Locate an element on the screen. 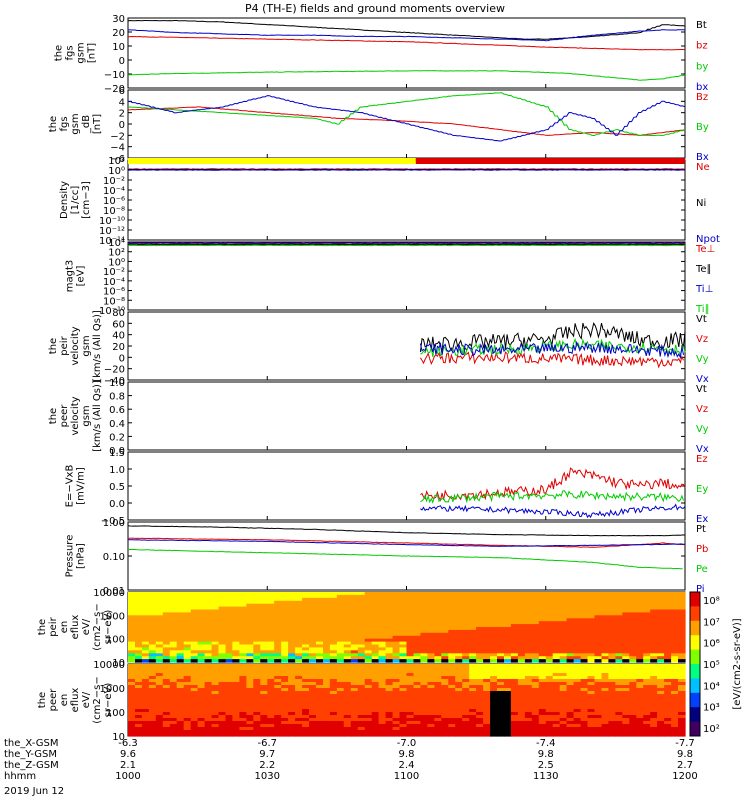 The height and width of the screenshot is (800, 750). series-line-bx is located at coordinates (407, 35).